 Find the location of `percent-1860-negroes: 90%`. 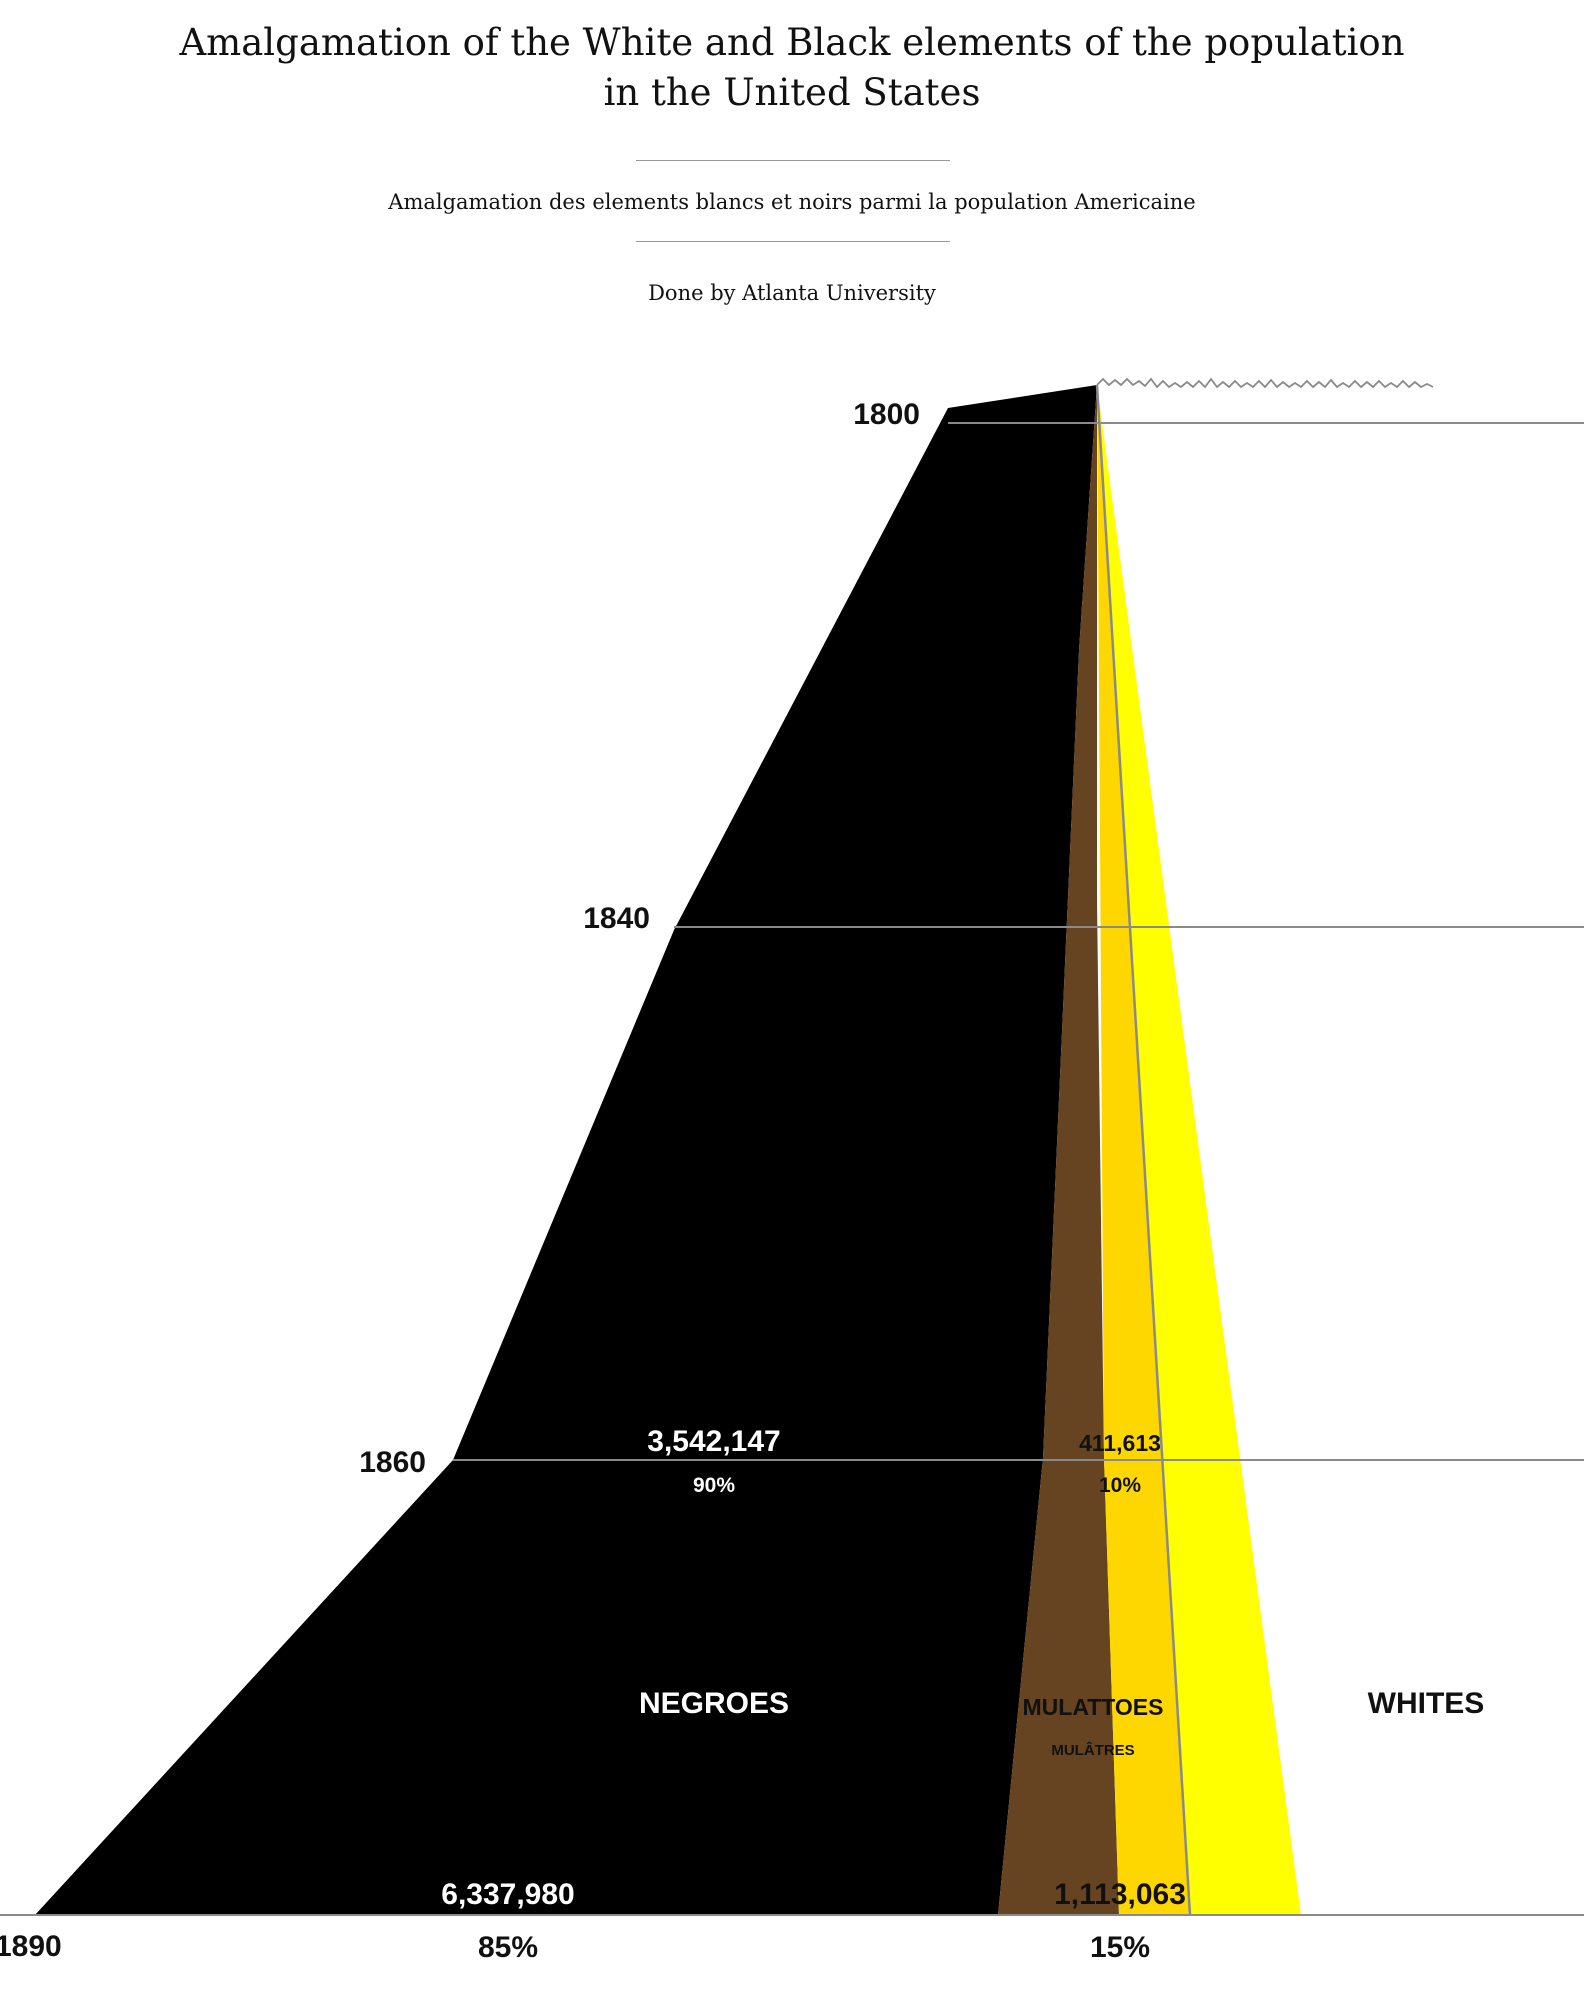

percent-1860-negroes: 90% is located at coordinates (714, 1485).